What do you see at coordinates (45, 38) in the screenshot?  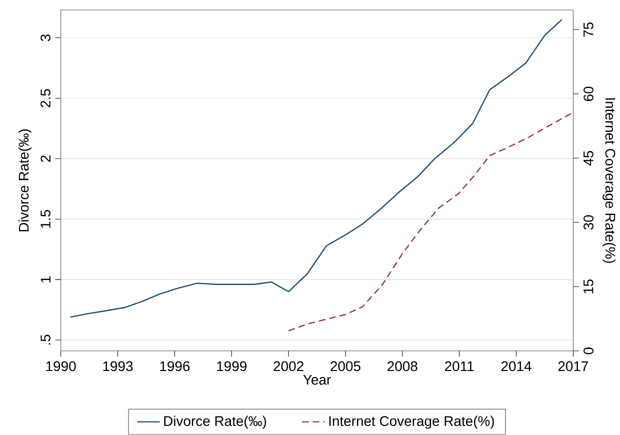 I see `y-tick-label: 3` at bounding box center [45, 38].